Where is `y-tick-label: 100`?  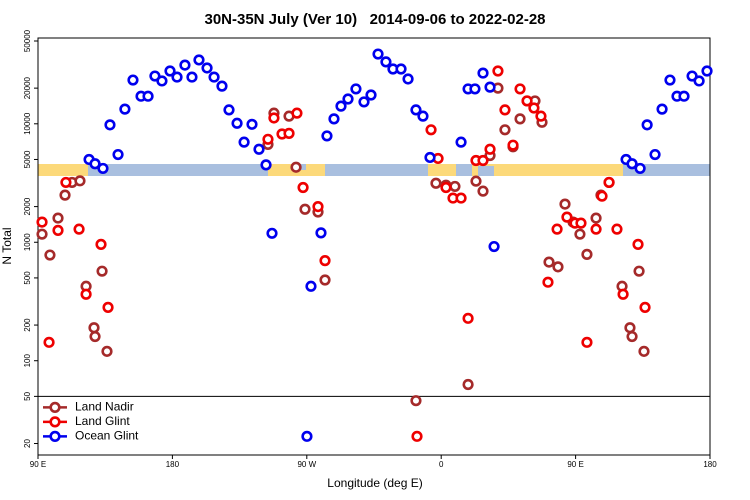 y-tick-label: 100 is located at coordinates (27, 361).